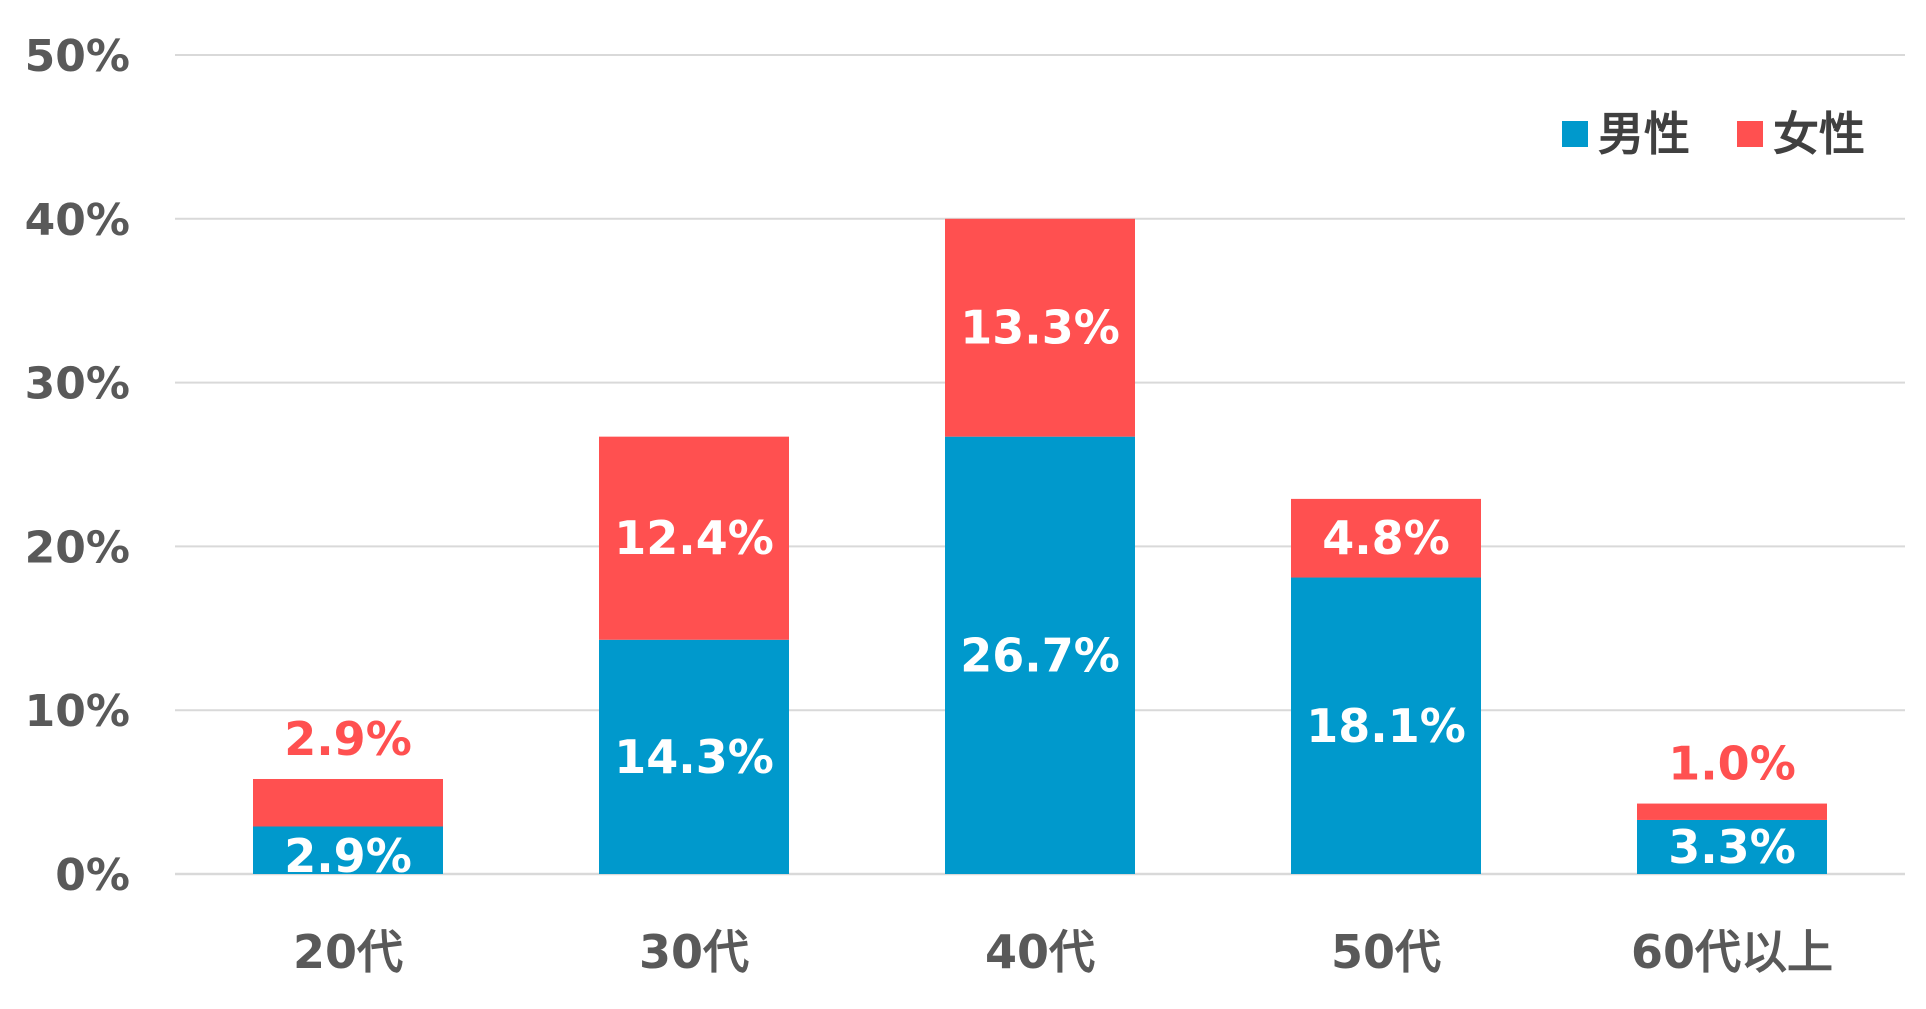 This screenshot has width=1926, height=1009. I want to click on x-tick-label: 50代, so click(1386, 952).